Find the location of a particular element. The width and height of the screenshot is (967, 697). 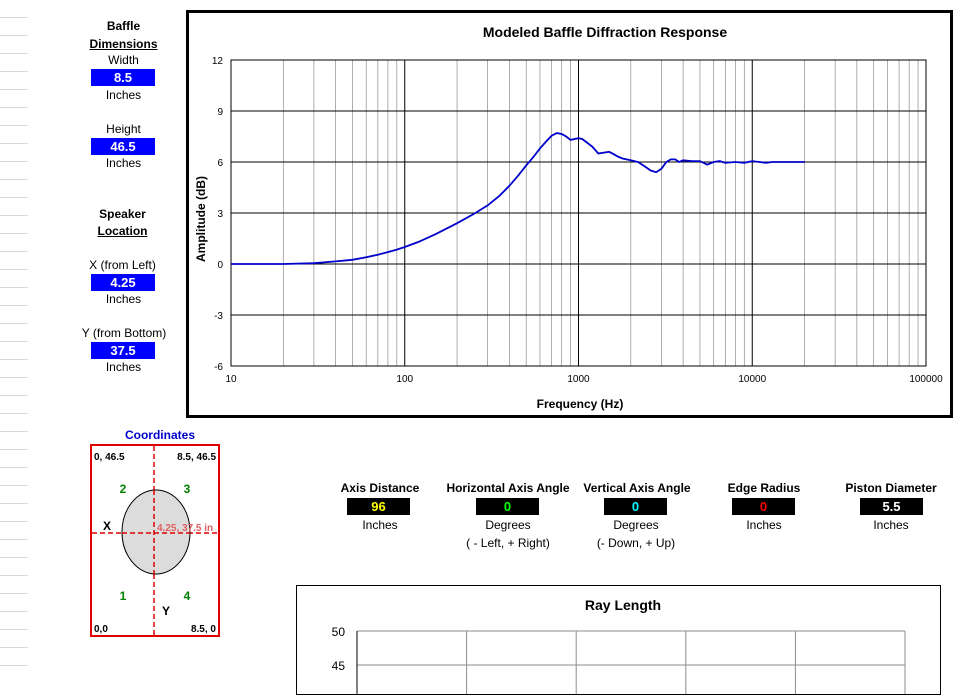

x-location-label: X (from Left) is located at coordinates (122, 265).